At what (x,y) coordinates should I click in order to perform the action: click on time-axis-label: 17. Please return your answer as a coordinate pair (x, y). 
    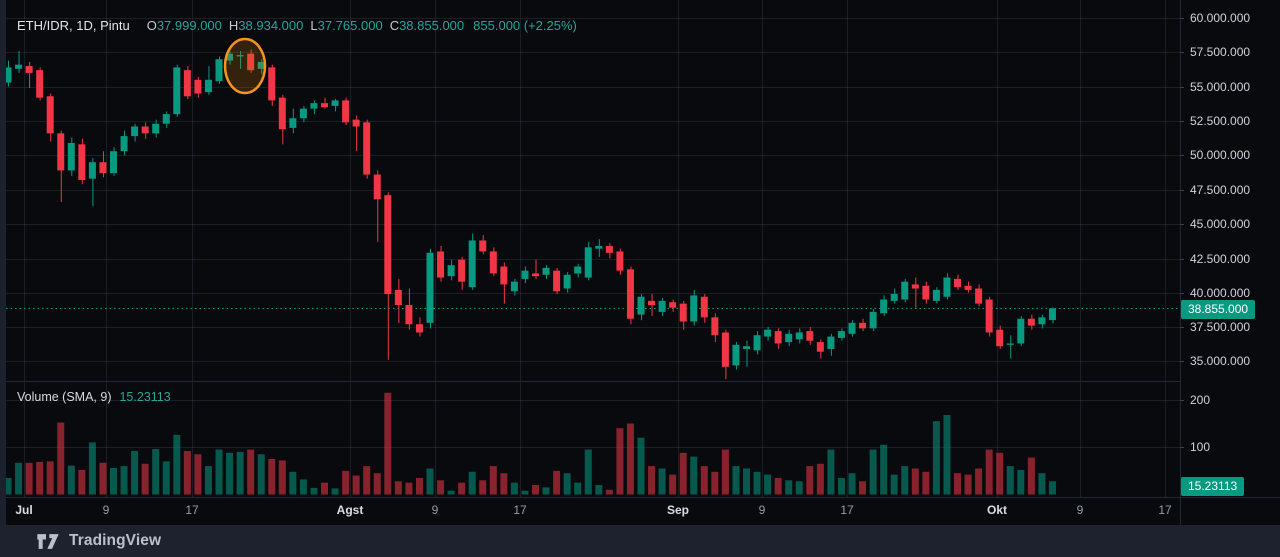
    Looking at the image, I should click on (192, 510).